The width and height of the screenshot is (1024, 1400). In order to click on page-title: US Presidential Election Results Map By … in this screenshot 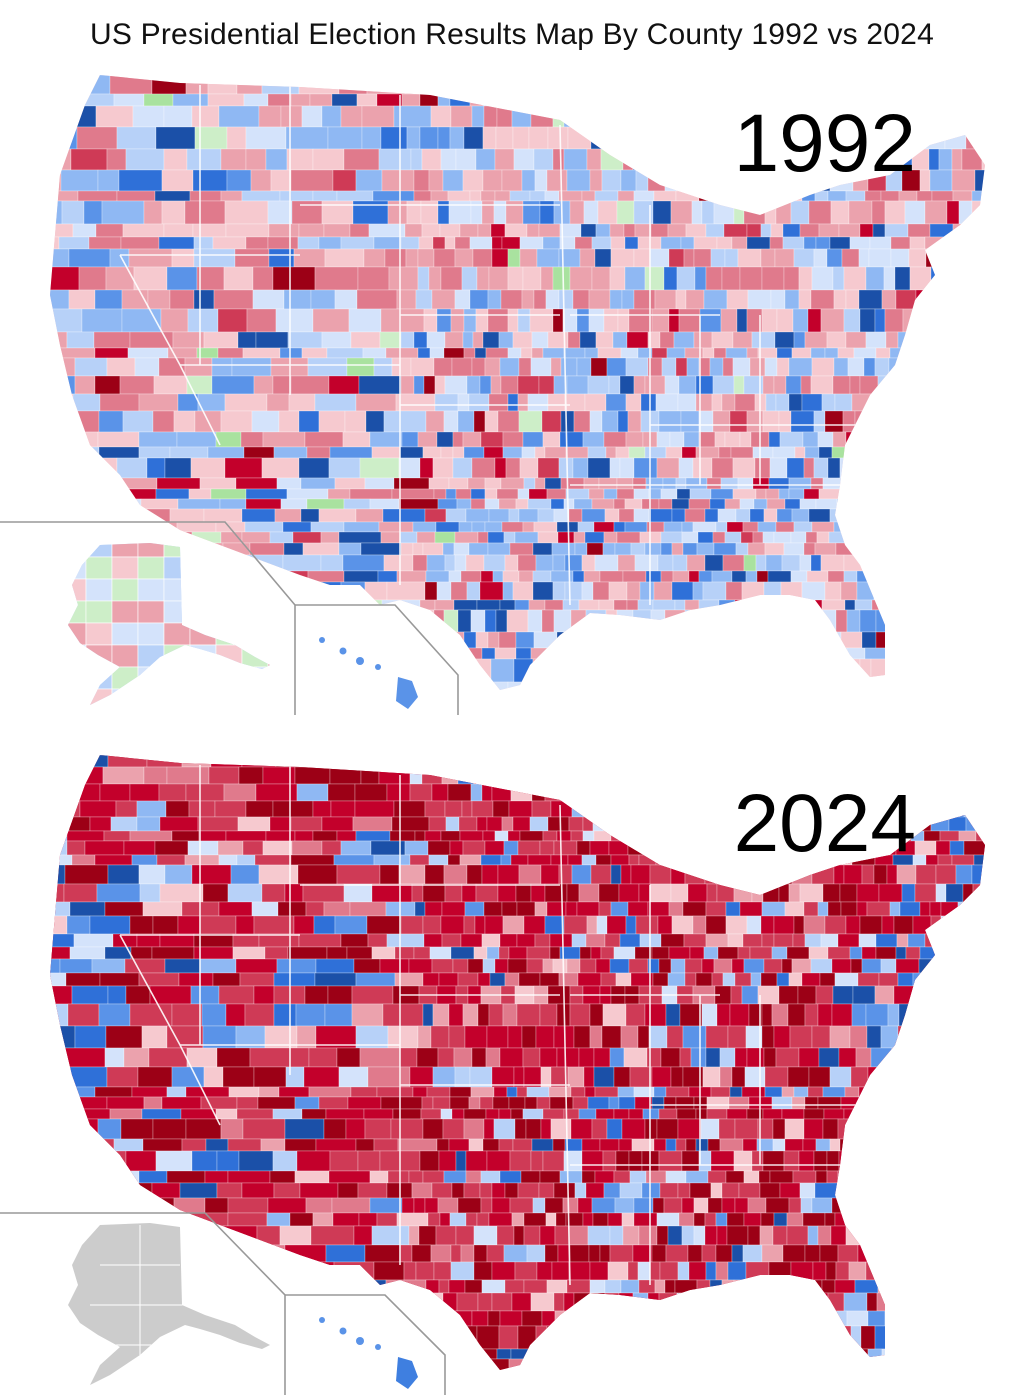, I will do `click(512, 34)`.